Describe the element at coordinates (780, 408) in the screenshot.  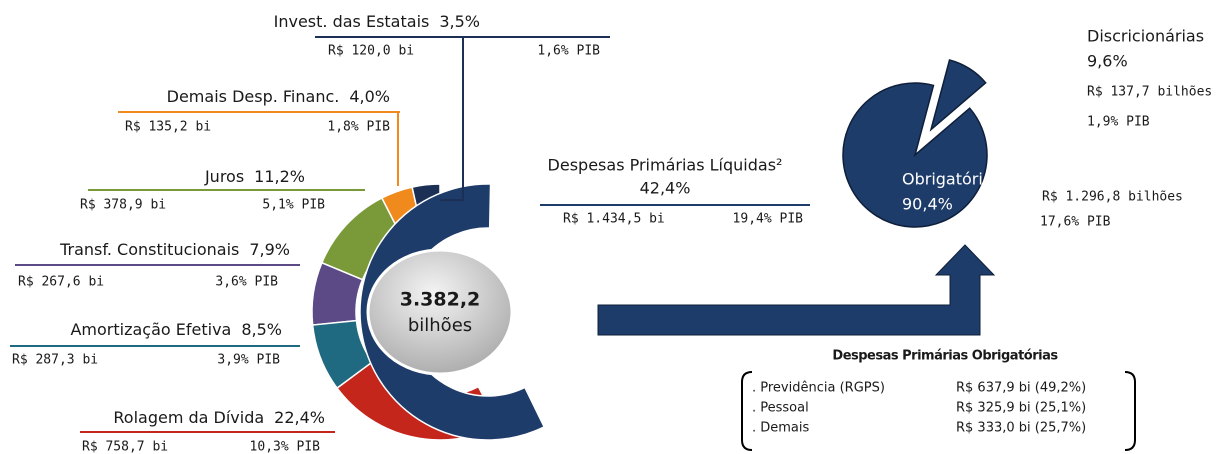
I see `box-row-label: . Pessoal` at that location.